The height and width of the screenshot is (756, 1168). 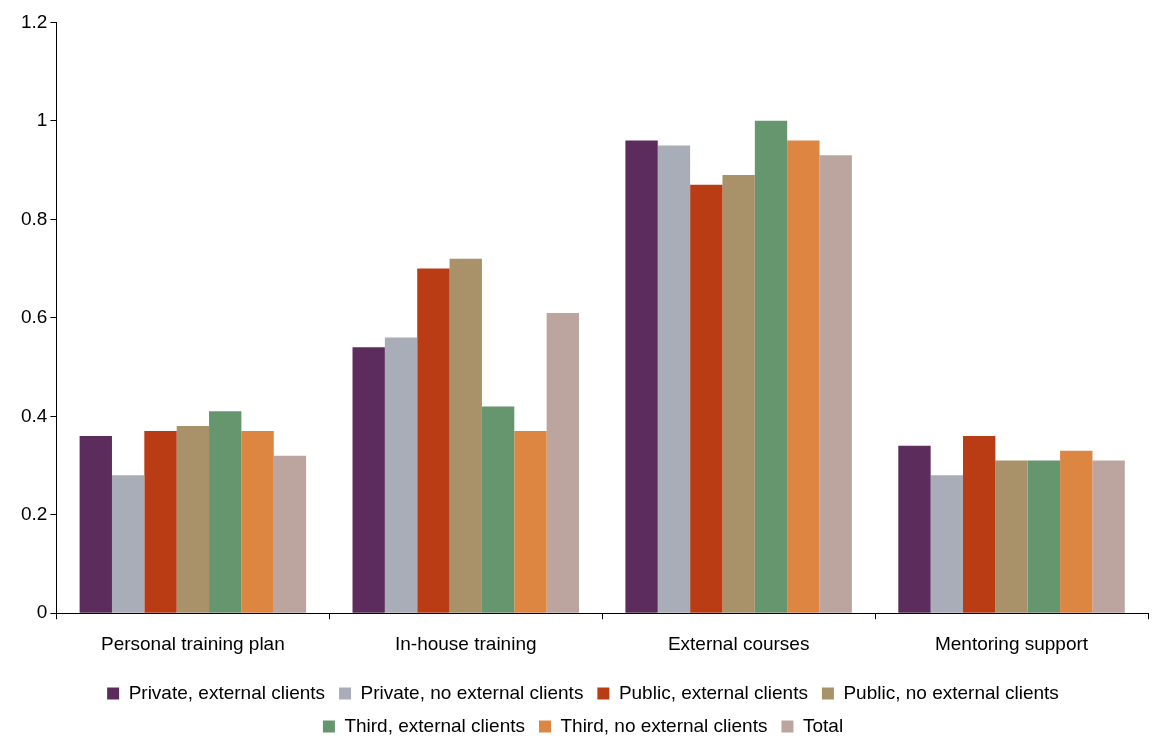 I want to click on y-tick-label: 0.2, so click(x=34, y=513).